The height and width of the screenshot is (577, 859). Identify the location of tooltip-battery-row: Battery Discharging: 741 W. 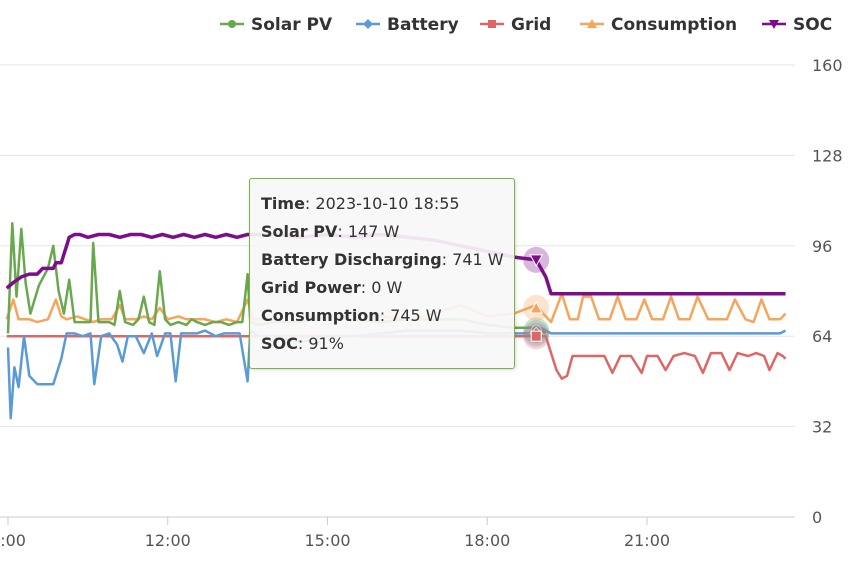
(382, 259).